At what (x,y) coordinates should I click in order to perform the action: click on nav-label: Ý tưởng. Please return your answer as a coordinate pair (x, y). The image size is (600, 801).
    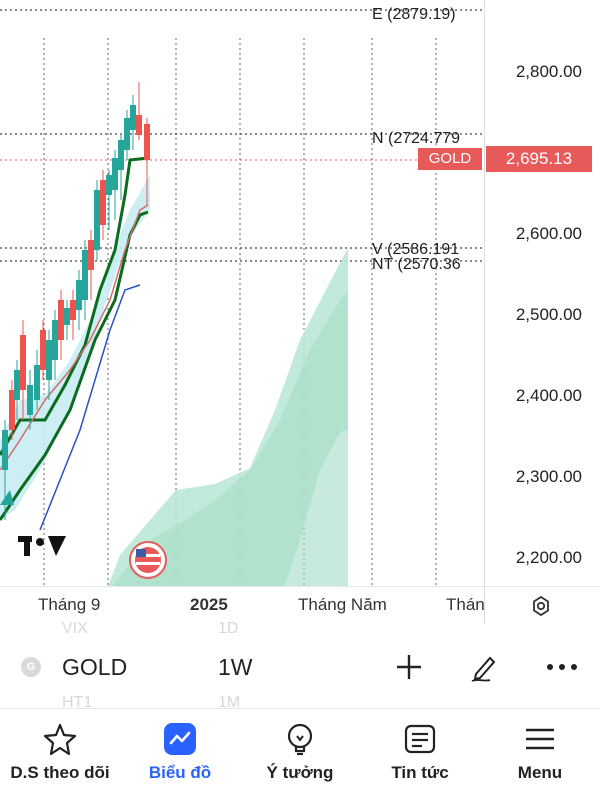
    Looking at the image, I should click on (300, 772).